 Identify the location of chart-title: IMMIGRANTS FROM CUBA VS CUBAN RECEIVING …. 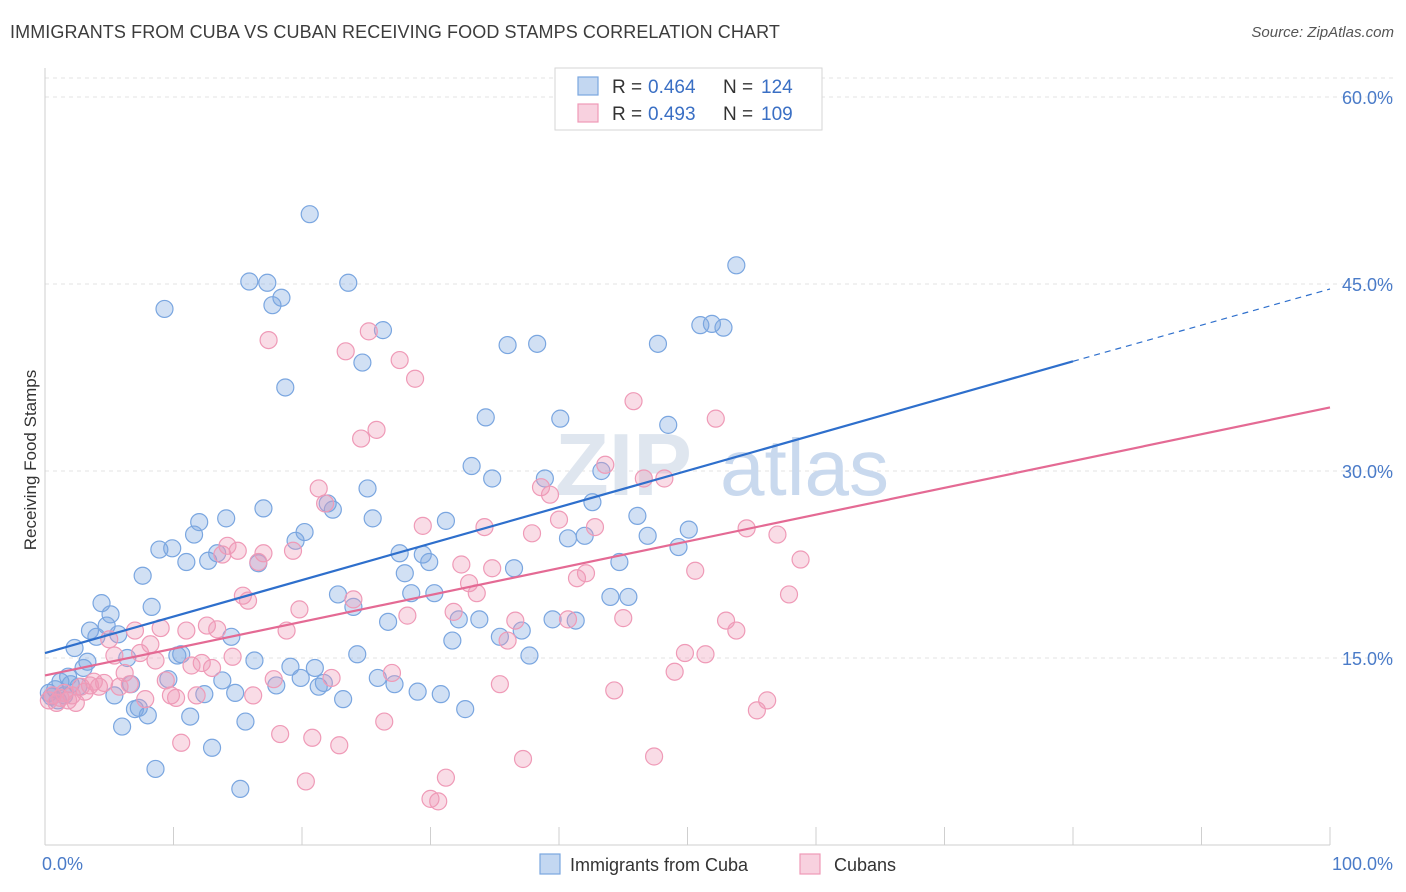
(395, 32).